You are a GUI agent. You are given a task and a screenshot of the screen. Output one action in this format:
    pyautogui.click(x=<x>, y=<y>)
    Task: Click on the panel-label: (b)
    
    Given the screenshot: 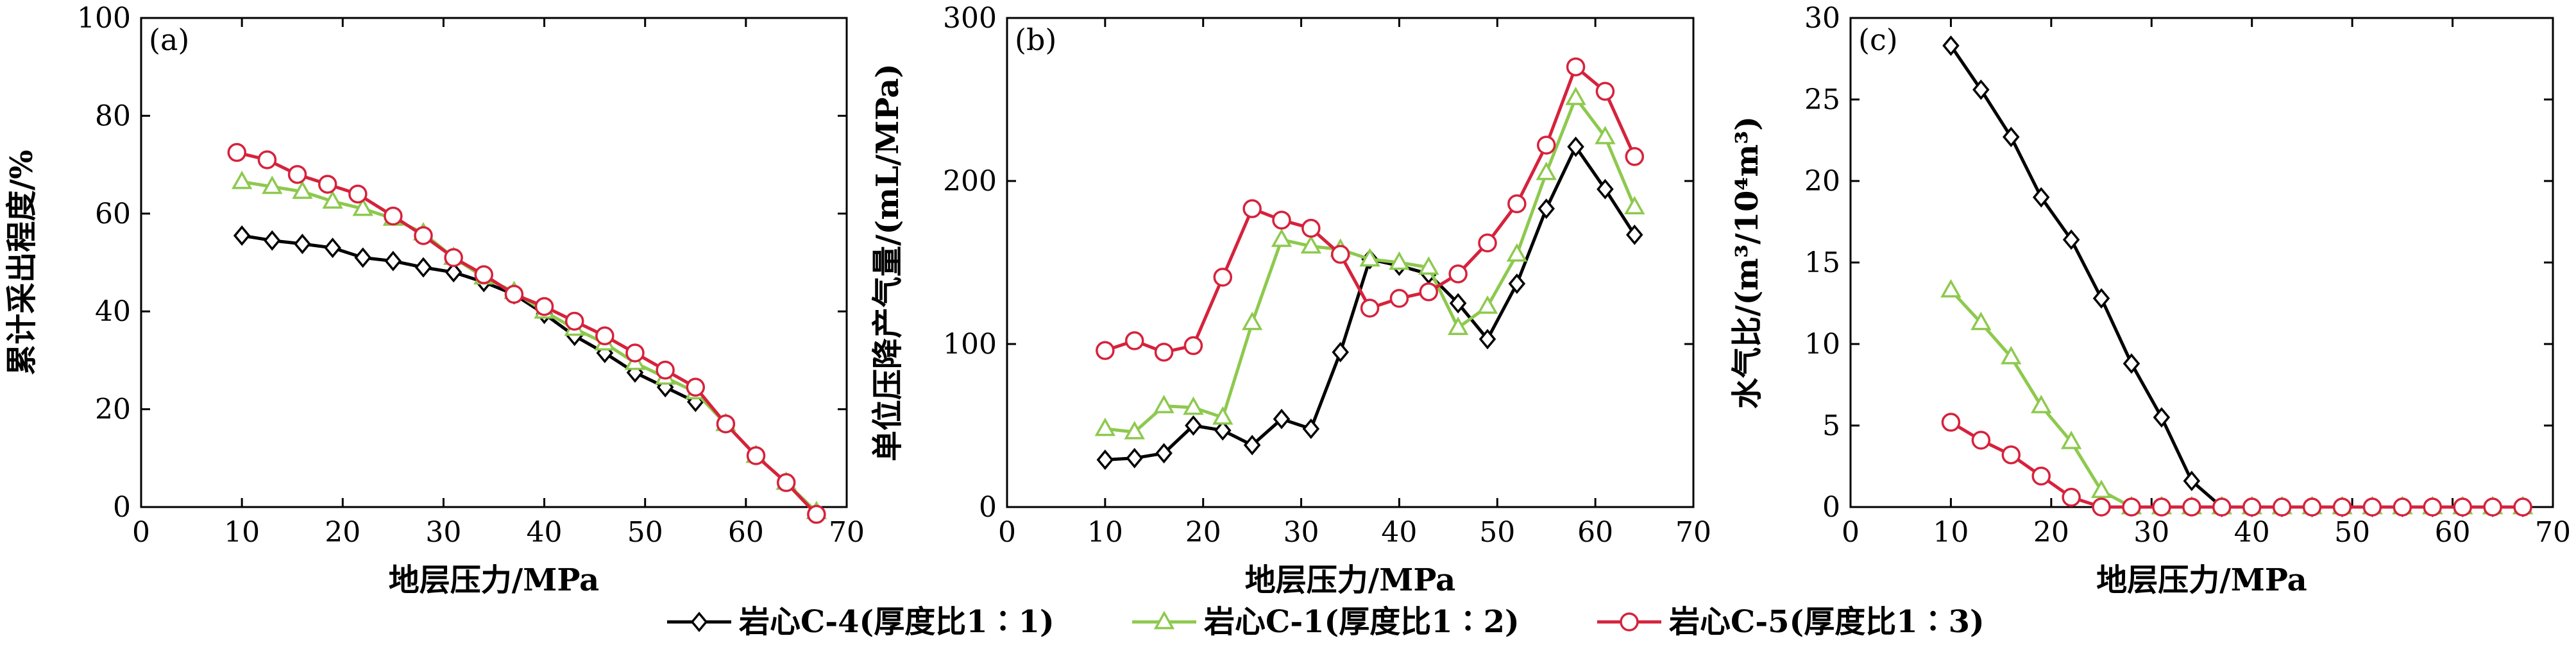 What is the action you would take?
    pyautogui.click(x=1035, y=39)
    